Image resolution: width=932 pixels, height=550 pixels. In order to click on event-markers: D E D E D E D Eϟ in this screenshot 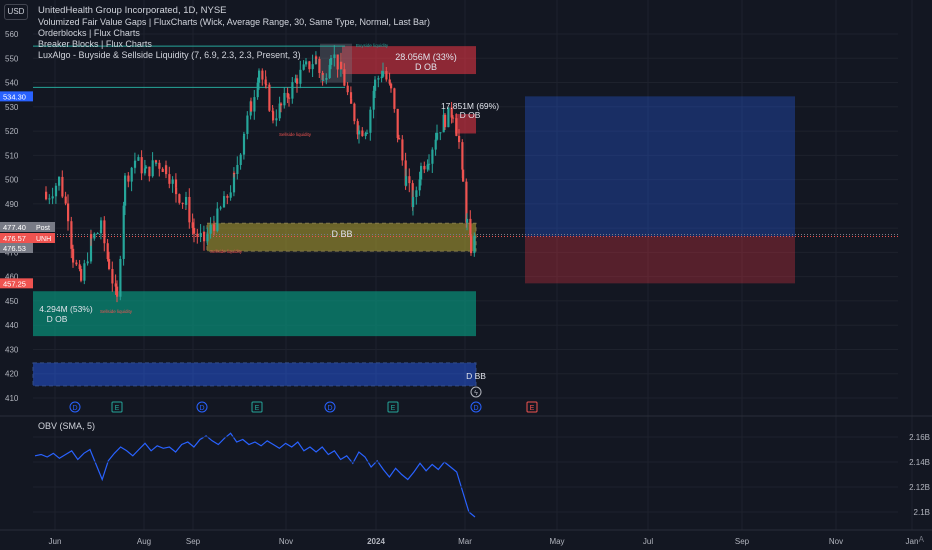, I will do `click(303, 399)`.